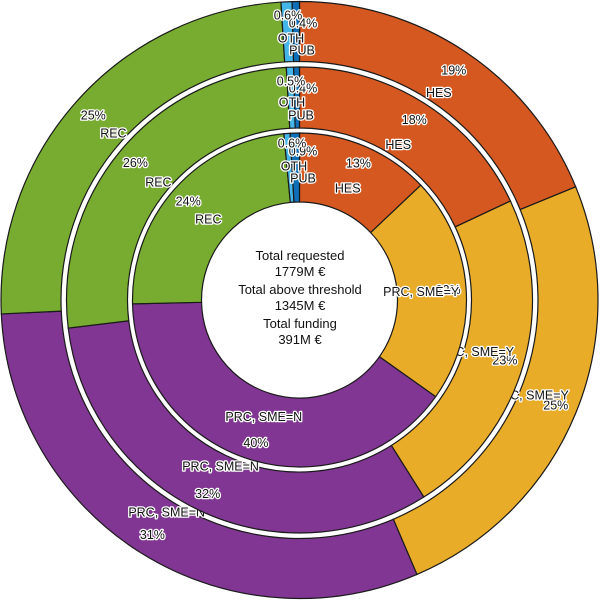  I want to click on cat-label-outer-pub-halo: PUB, so click(302, 51).